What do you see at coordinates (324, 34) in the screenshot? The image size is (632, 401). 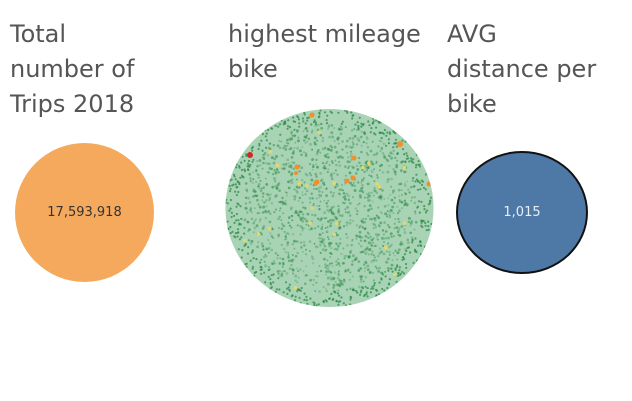 I see `mileage-title-line-1: highest mileage` at bounding box center [324, 34].